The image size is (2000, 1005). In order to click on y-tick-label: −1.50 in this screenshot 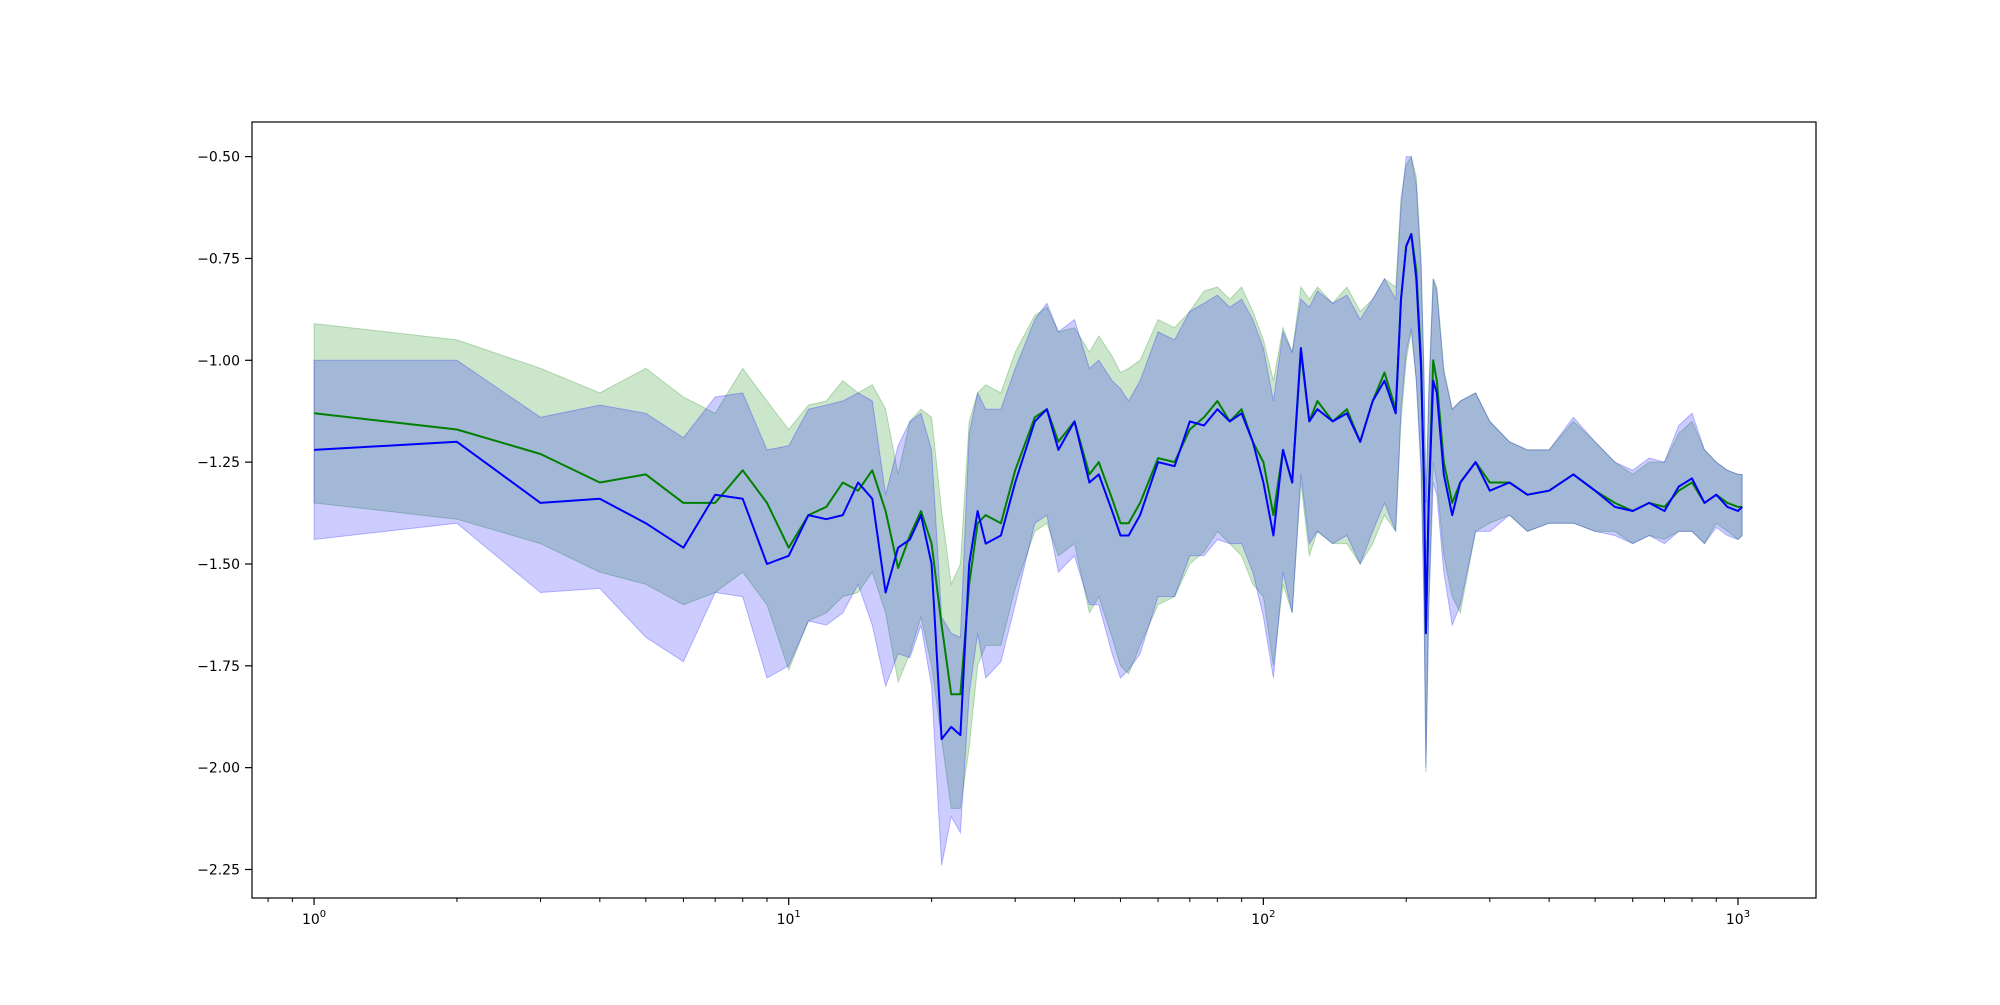, I will do `click(218, 565)`.